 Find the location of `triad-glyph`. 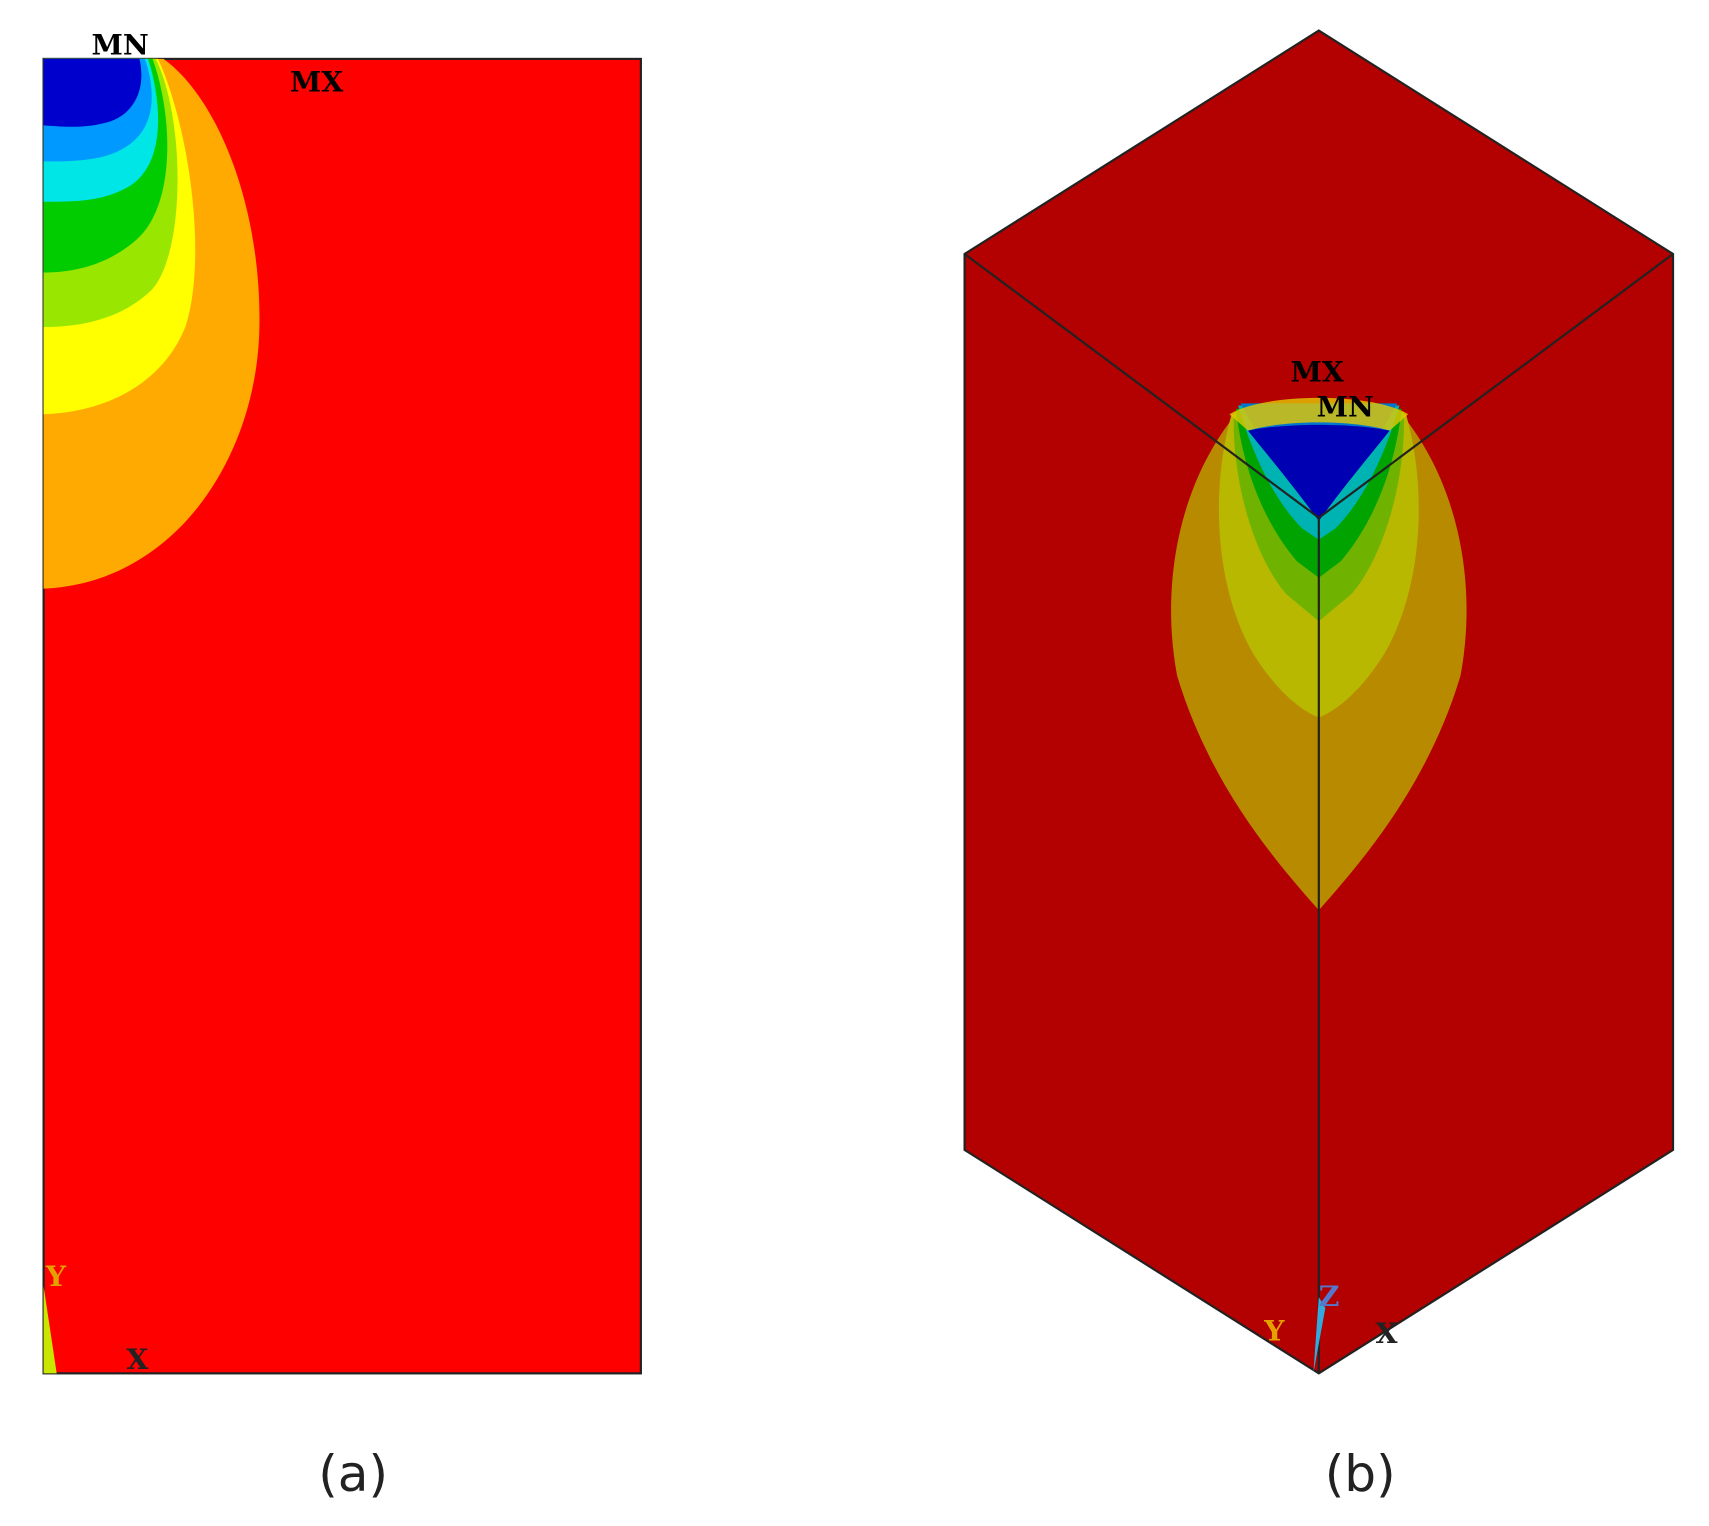

triad-glyph is located at coordinates (1319, 1335).